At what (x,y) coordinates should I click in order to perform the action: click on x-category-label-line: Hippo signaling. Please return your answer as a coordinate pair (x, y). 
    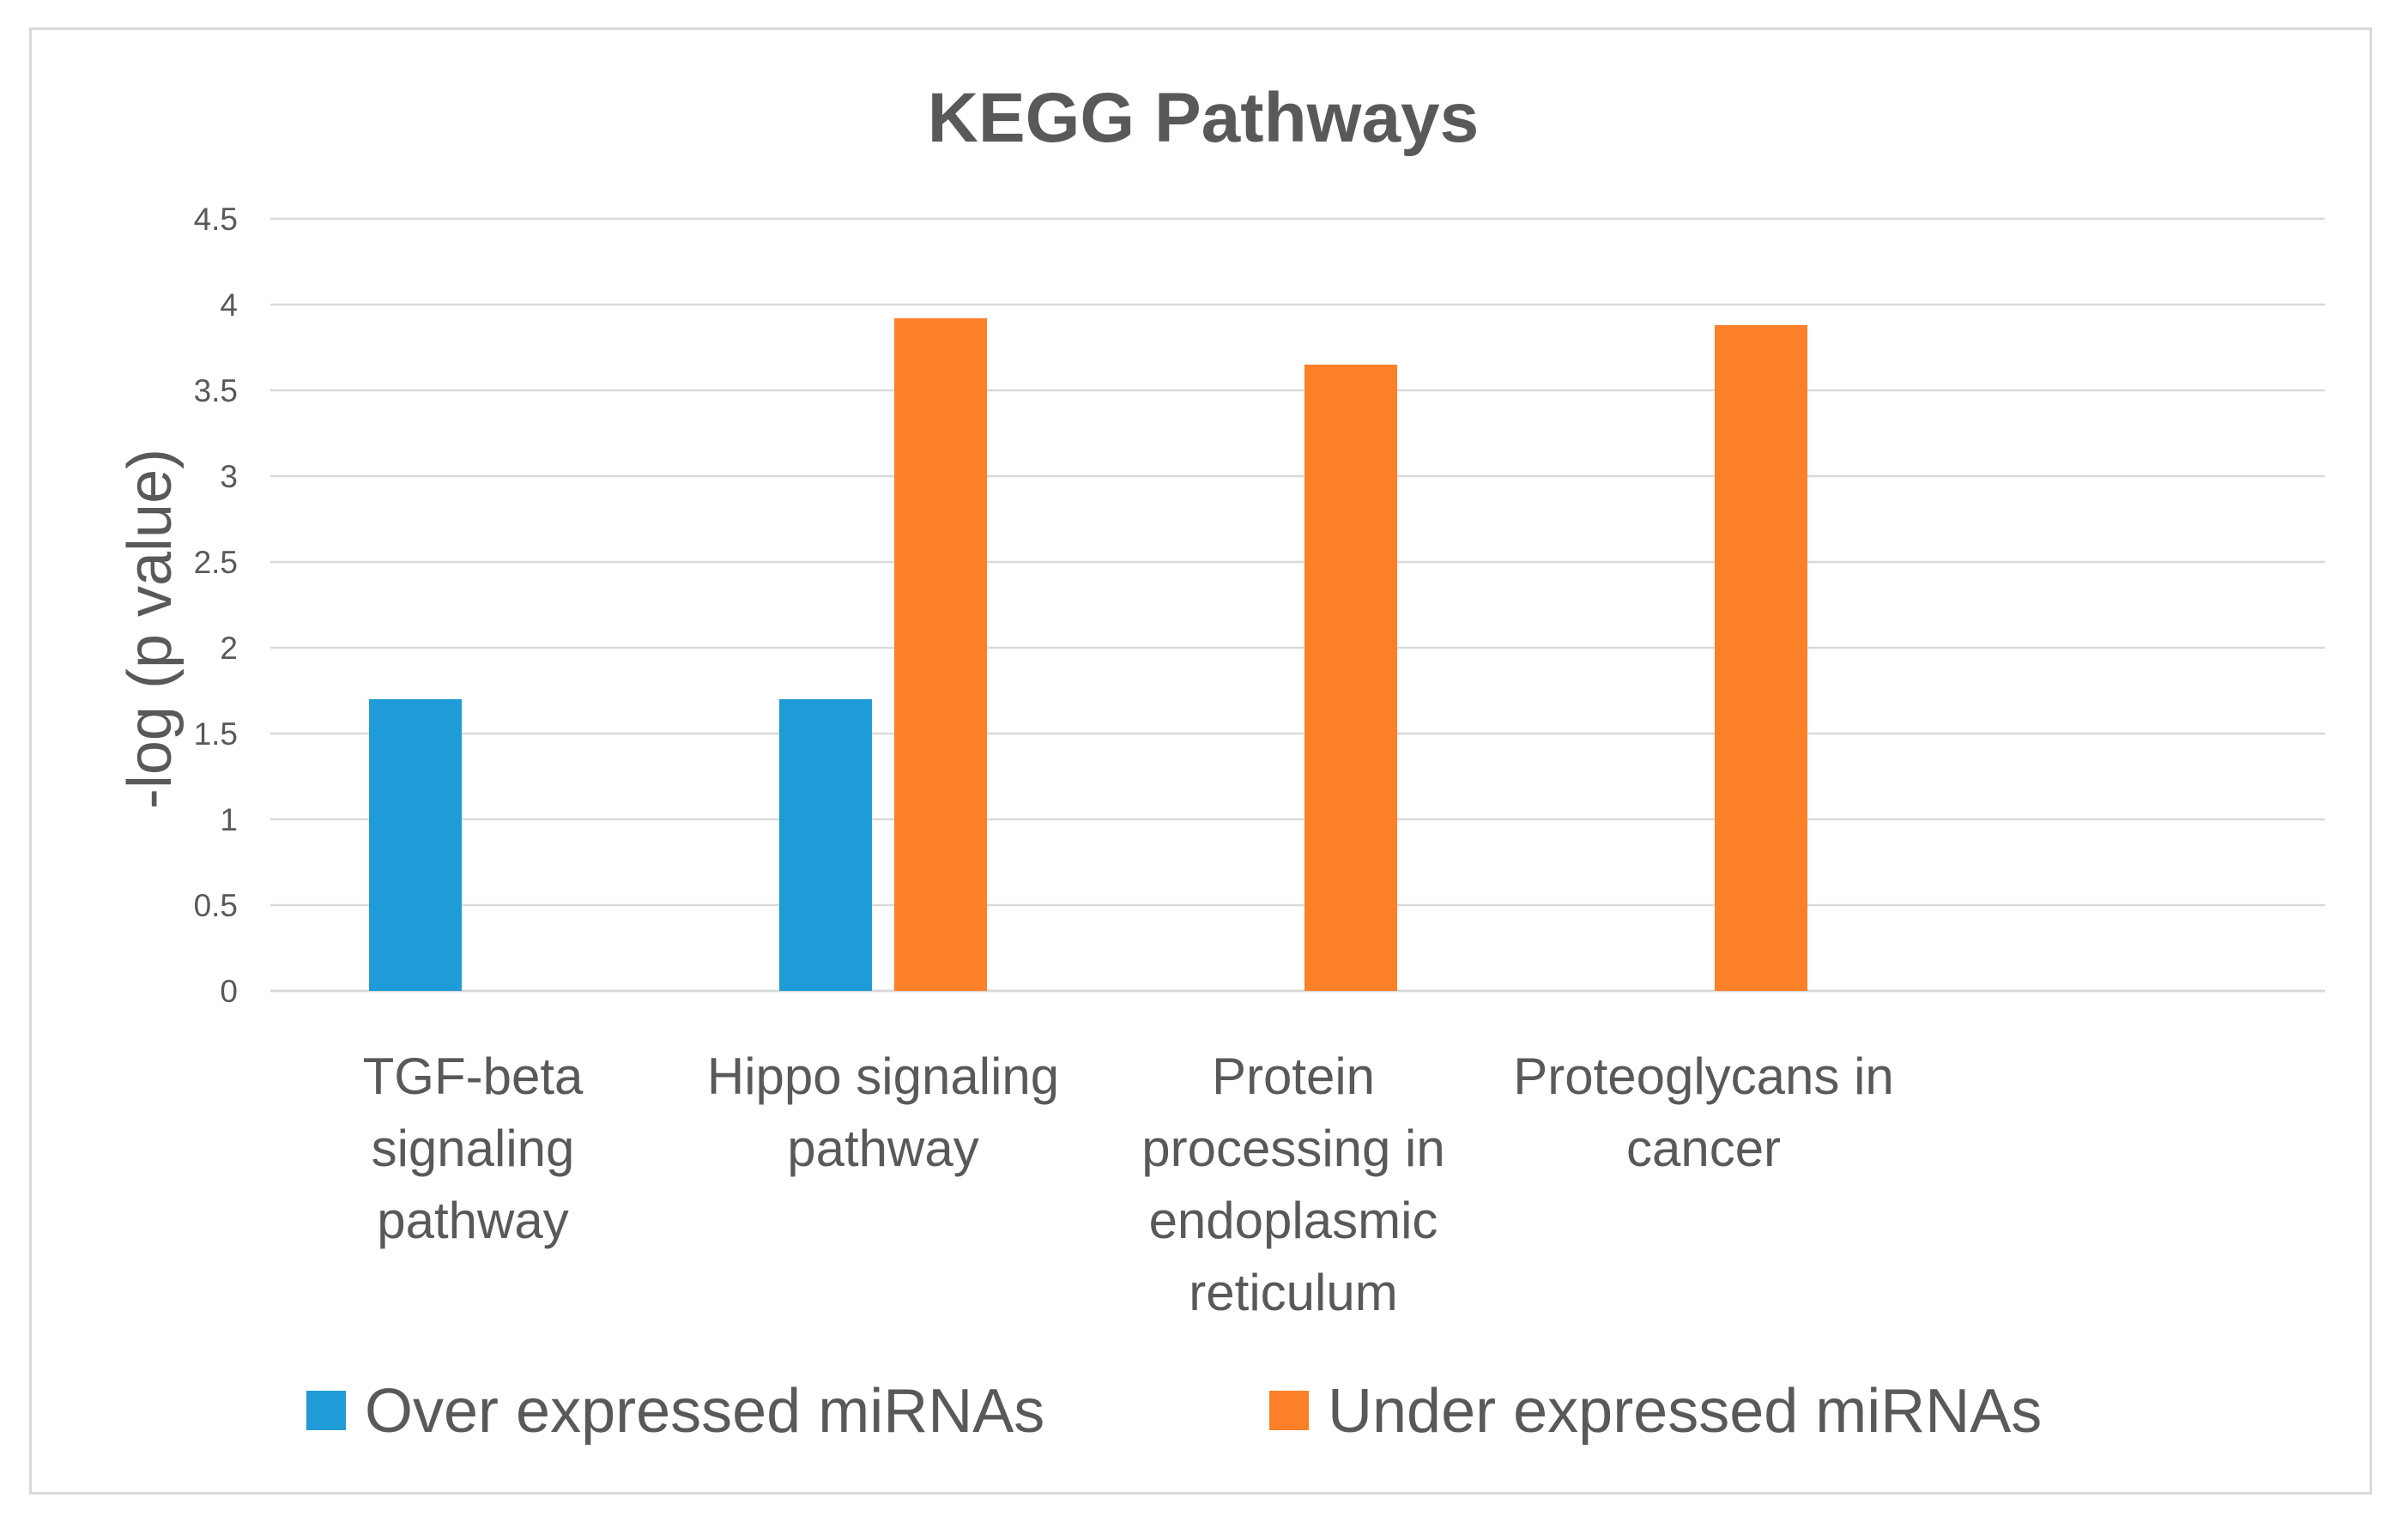
    Looking at the image, I should click on (883, 1076).